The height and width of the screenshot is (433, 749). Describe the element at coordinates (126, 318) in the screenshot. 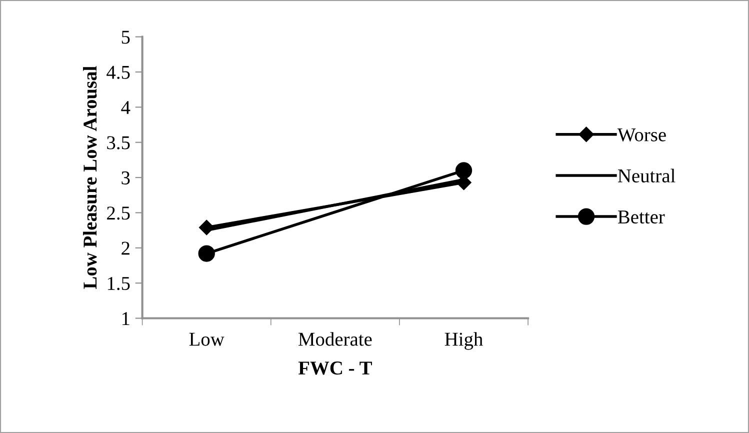

I see `y-tick-label: 1` at that location.